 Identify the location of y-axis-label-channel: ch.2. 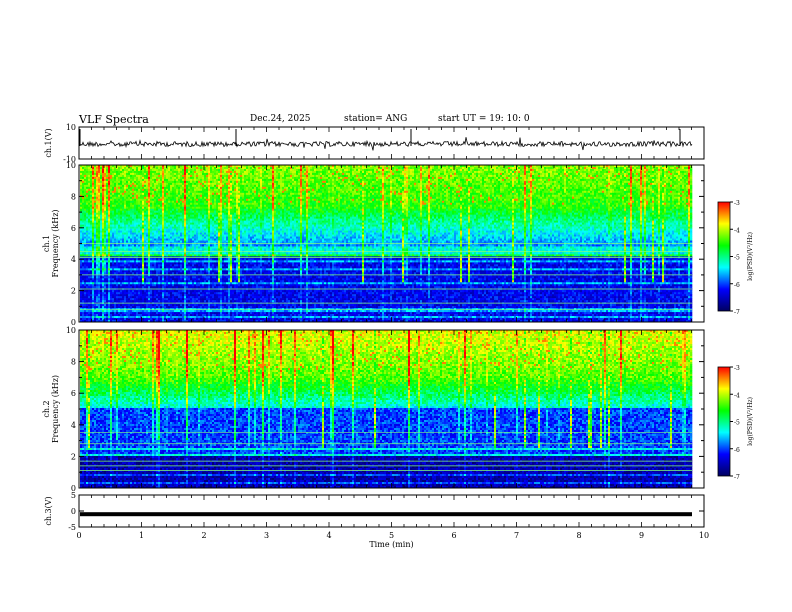
(46, 408).